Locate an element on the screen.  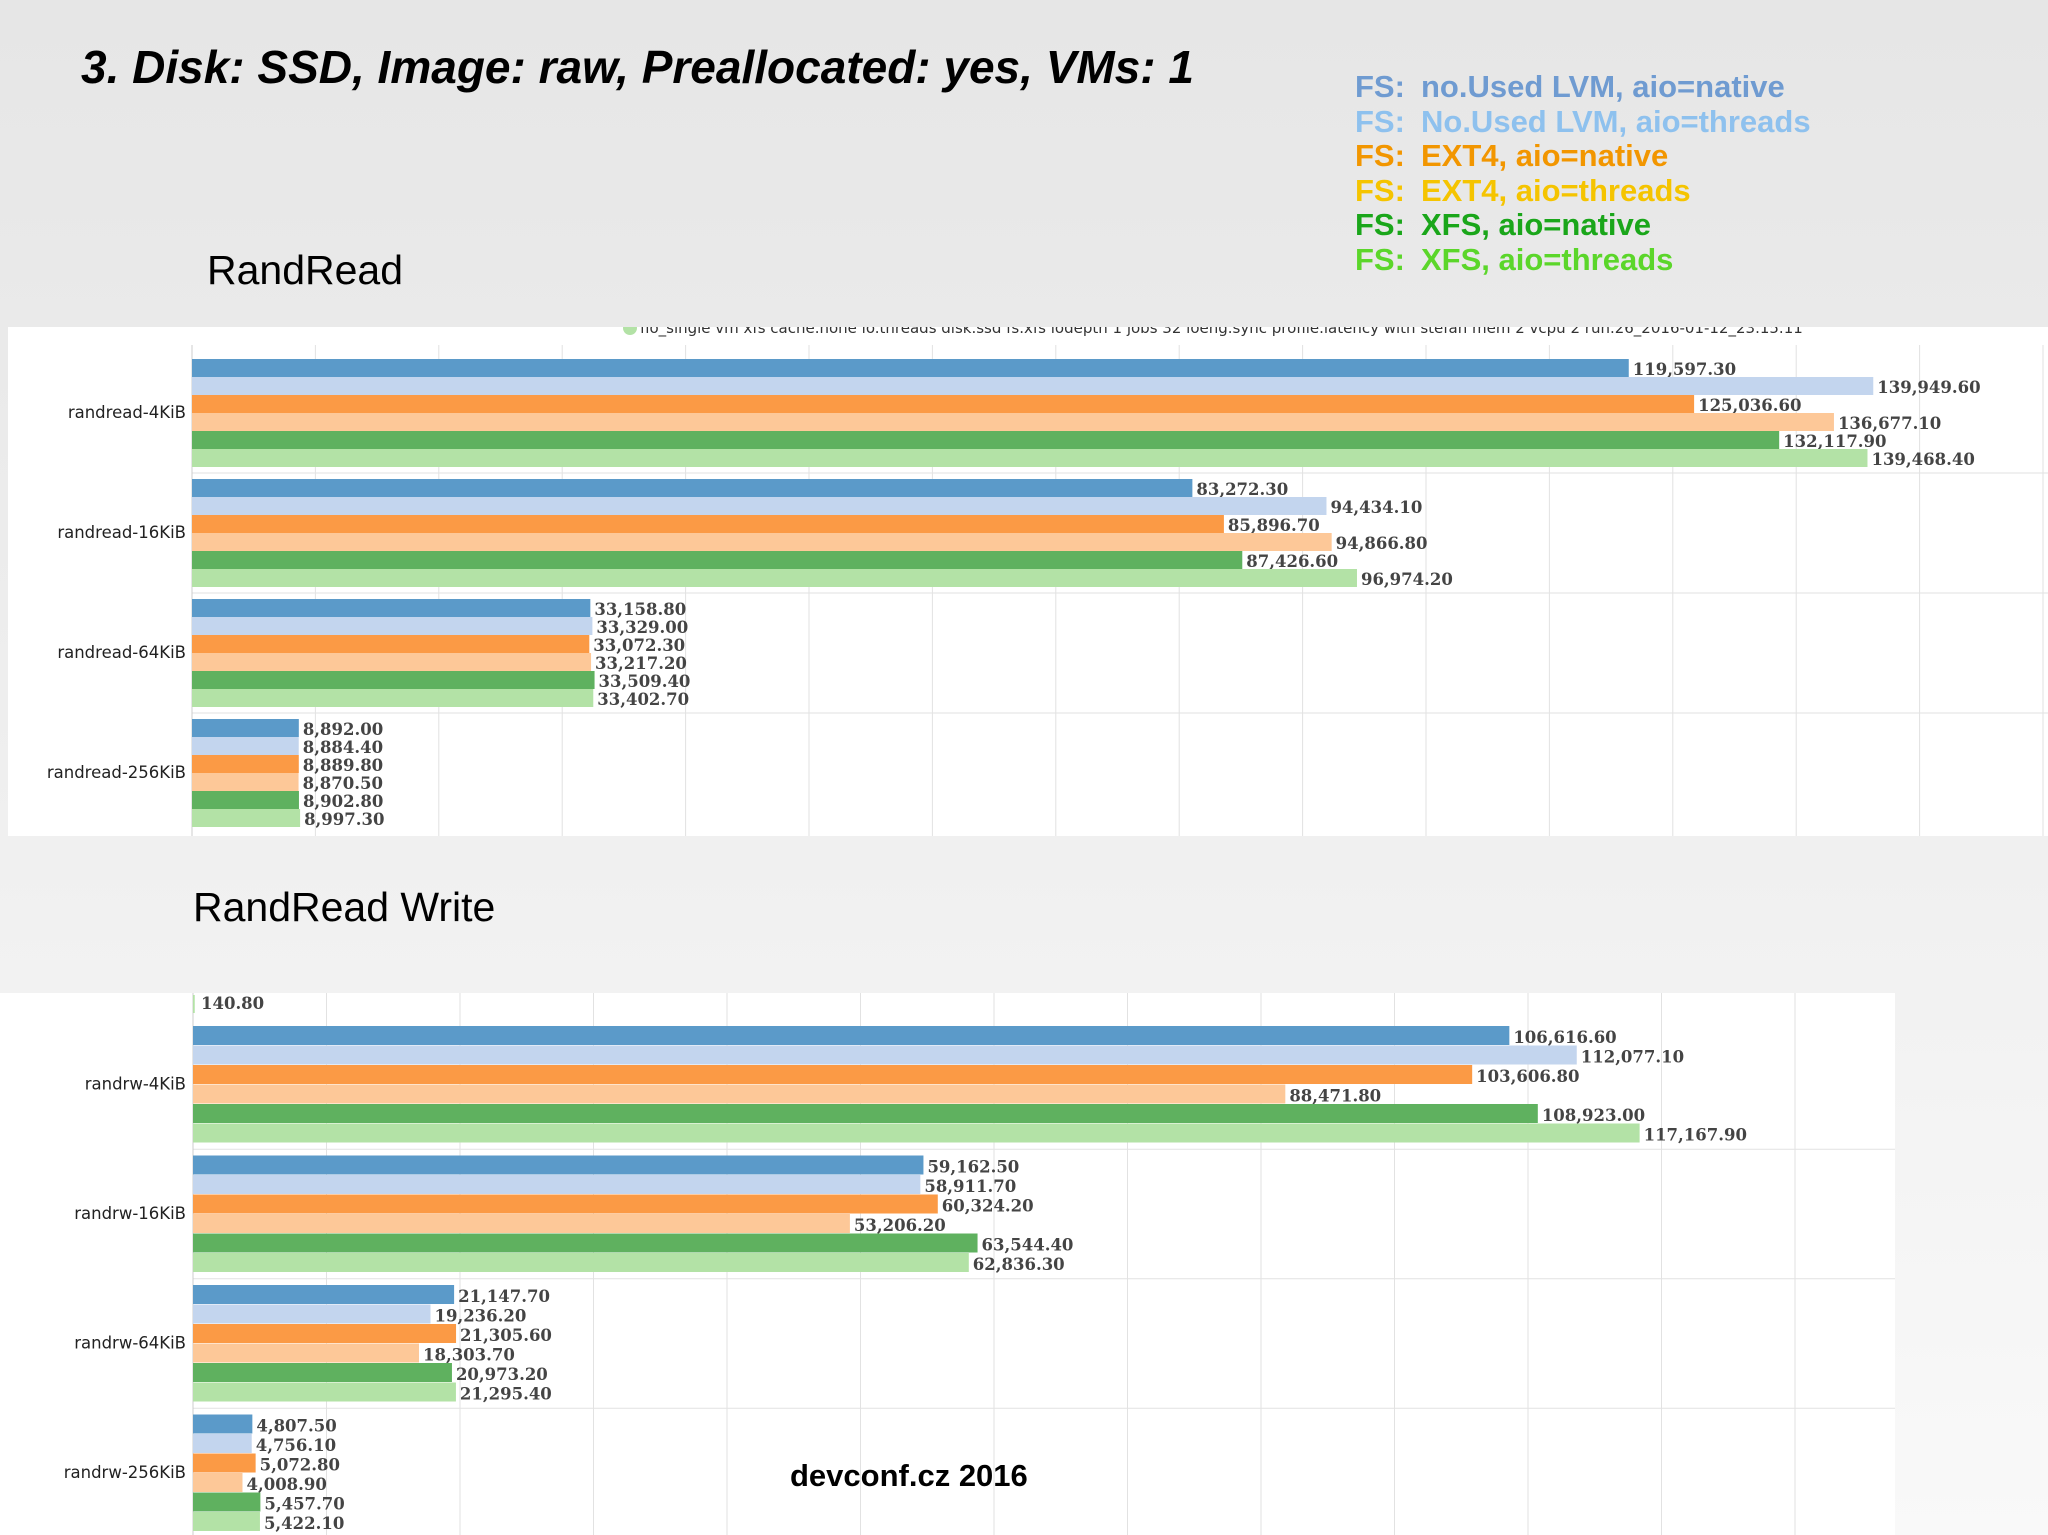
data-label: 58,911.70 is located at coordinates (970, 1186).